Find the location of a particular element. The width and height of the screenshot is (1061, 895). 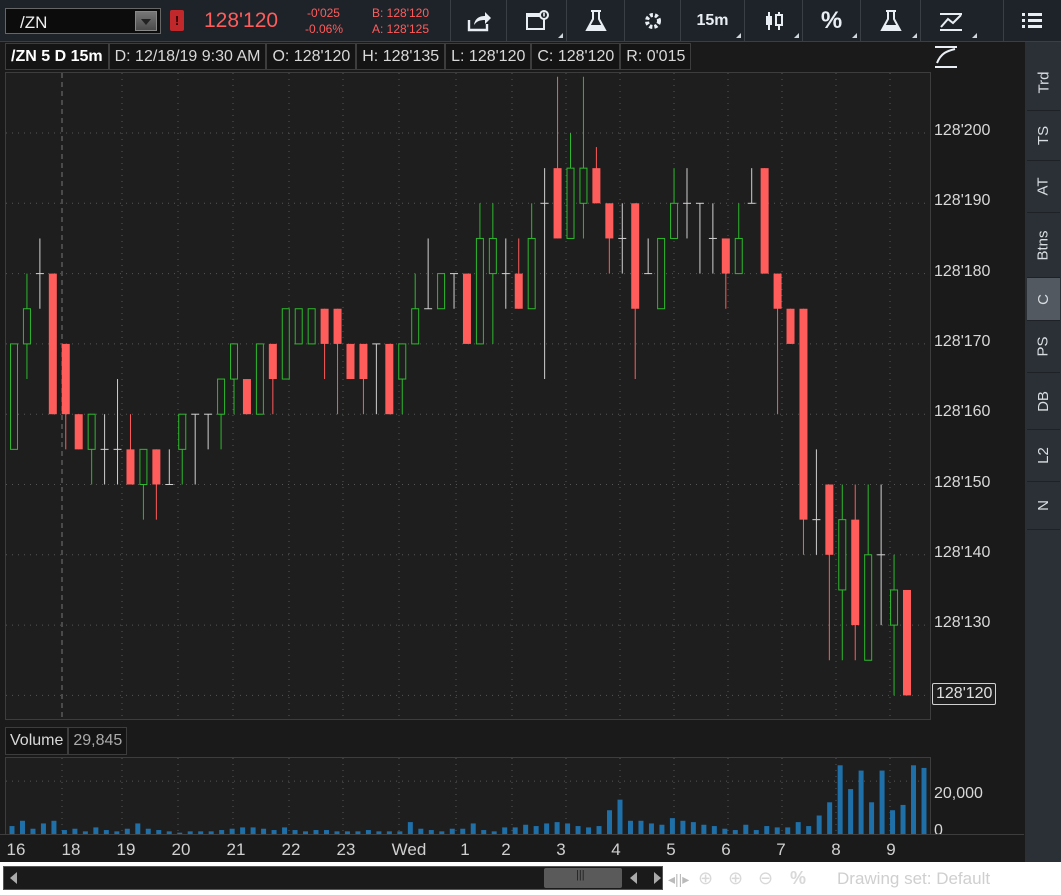

tab-ts: TS is located at coordinates (1043, 136).